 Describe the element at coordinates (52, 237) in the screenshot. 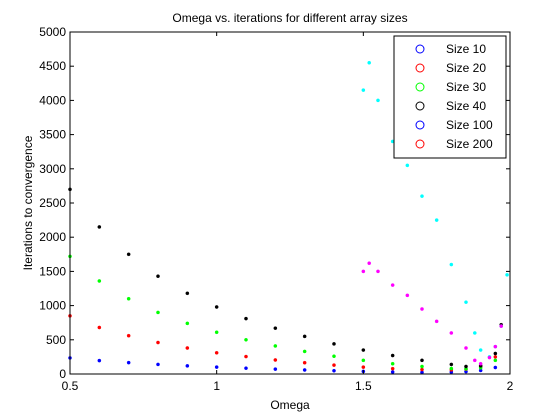

I see `y-tick-label-4: 2000` at that location.